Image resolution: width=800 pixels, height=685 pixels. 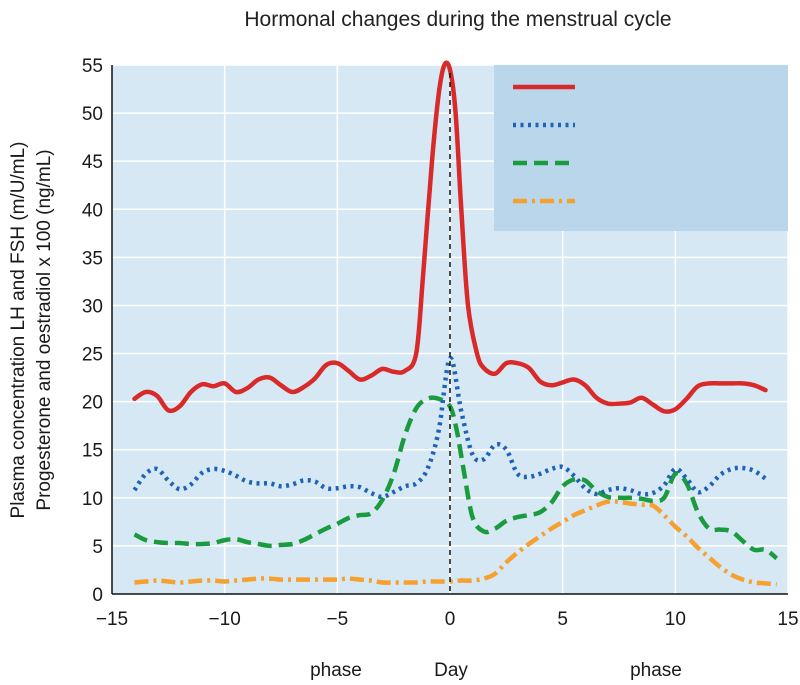 What do you see at coordinates (92, 258) in the screenshot?
I see `y-tick-label: 35` at bounding box center [92, 258].